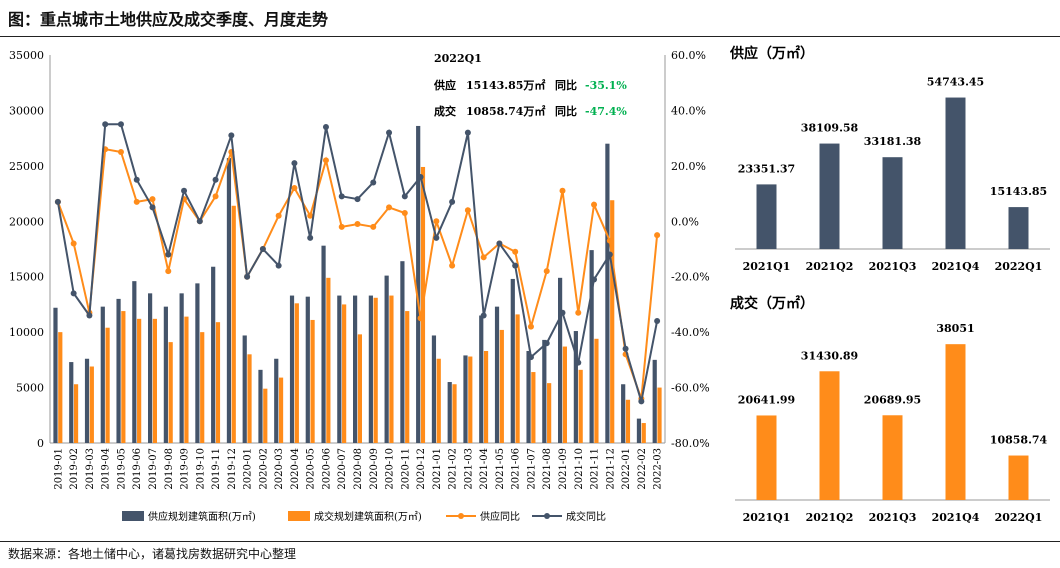 The image size is (1060, 568). What do you see at coordinates (121, 469) in the screenshot?
I see `x-tick-label: 2019-05` at bounding box center [121, 469].